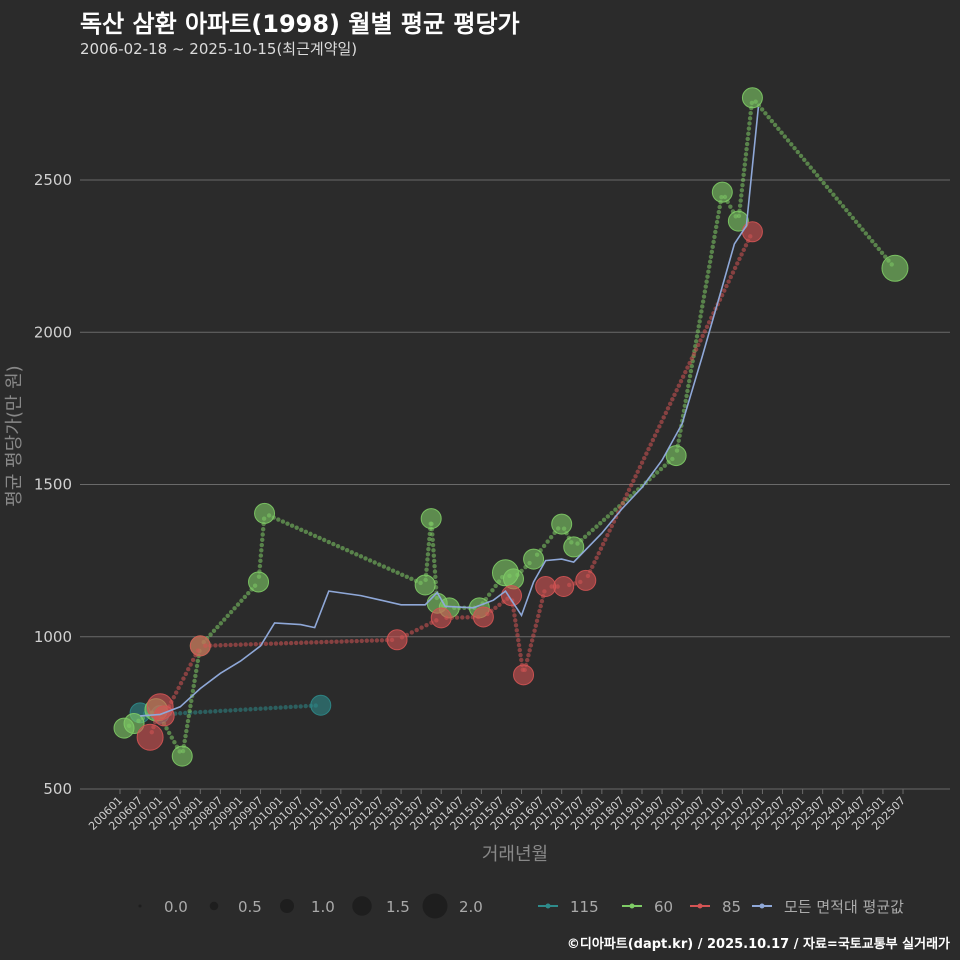 The image size is (960, 960). What do you see at coordinates (362, 906) in the screenshot?
I see `size-legend-dot-1.5` at bounding box center [362, 906].